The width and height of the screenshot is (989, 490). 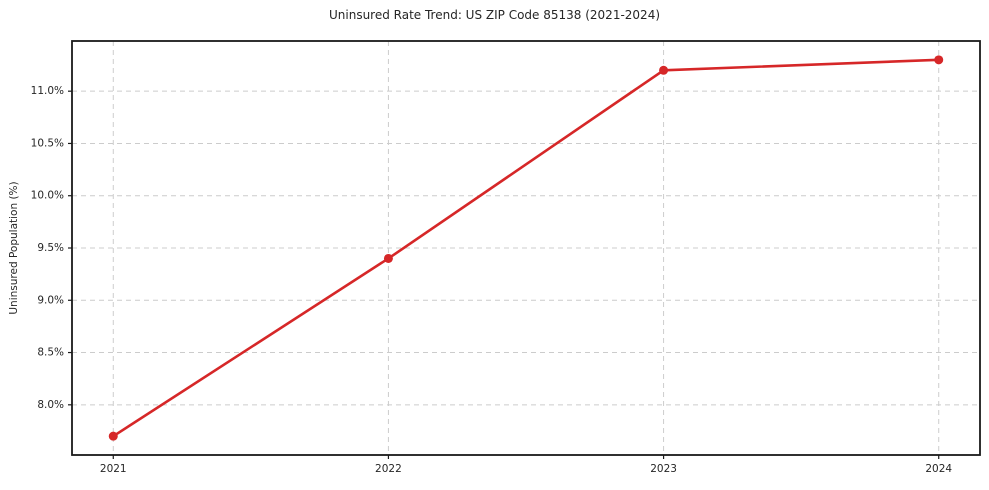 I want to click on y-tick-label: 10.5%, so click(x=47, y=143).